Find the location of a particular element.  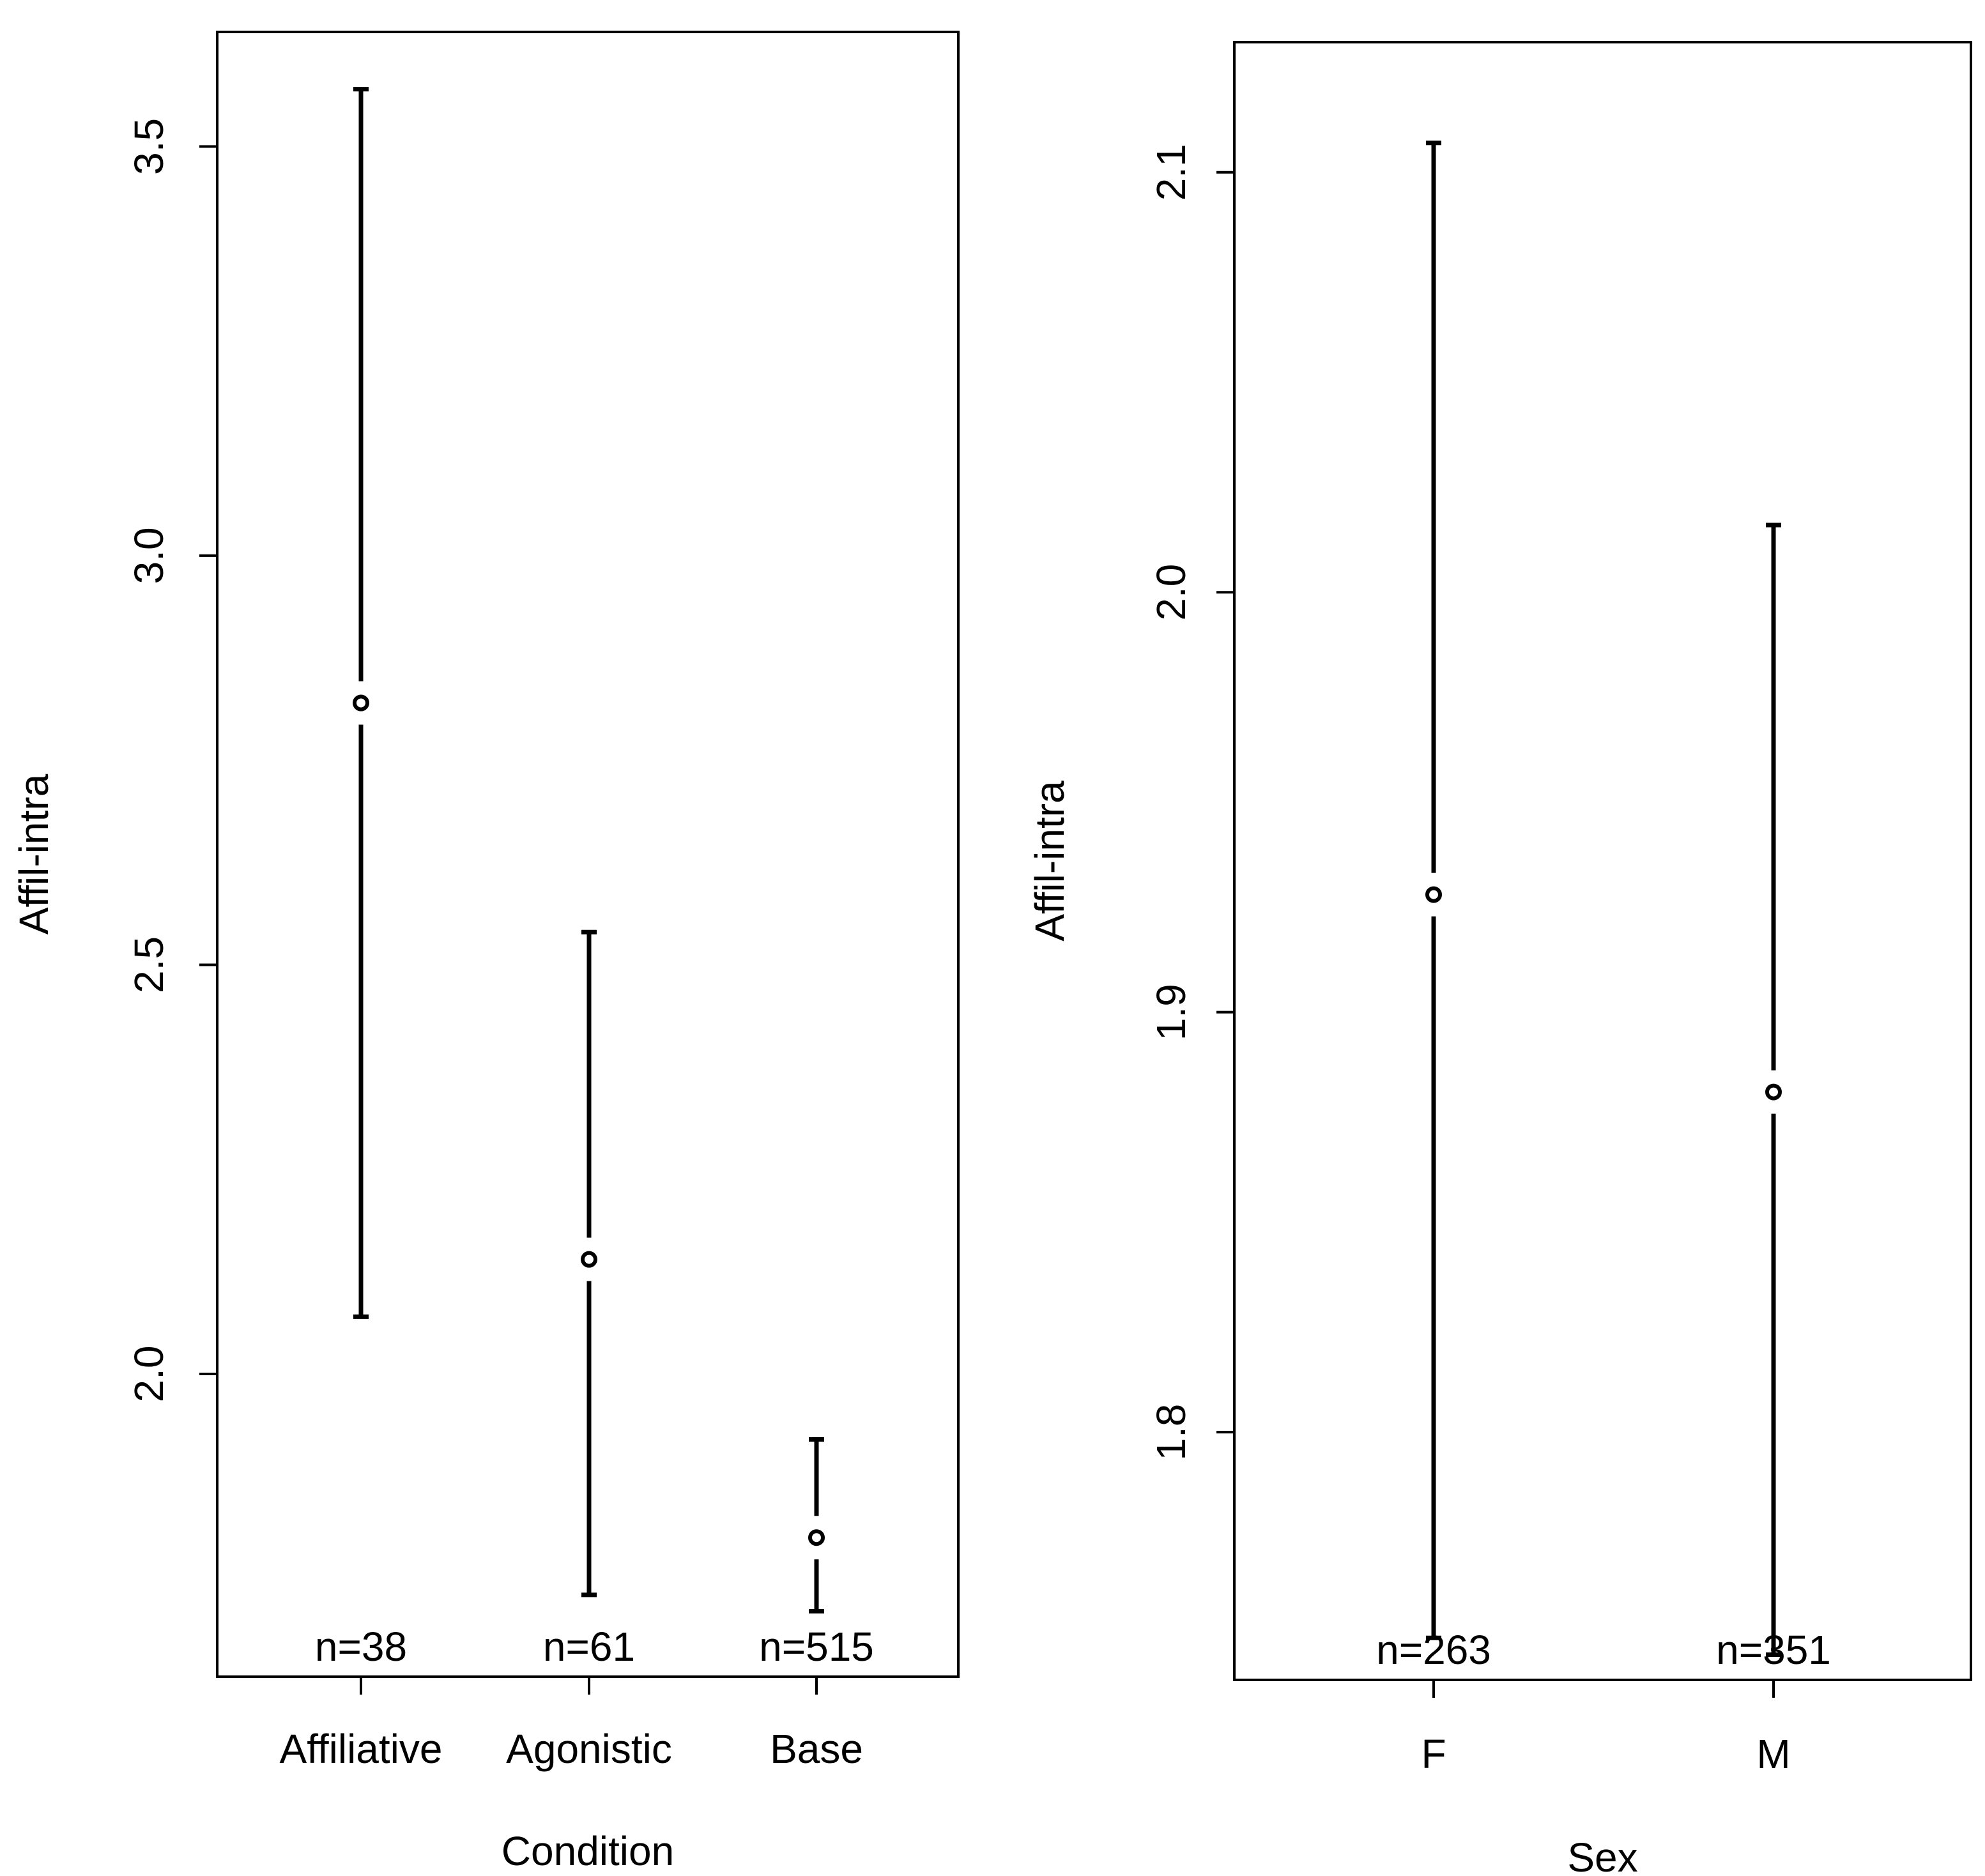

x-category-label: M is located at coordinates (1773, 1754).